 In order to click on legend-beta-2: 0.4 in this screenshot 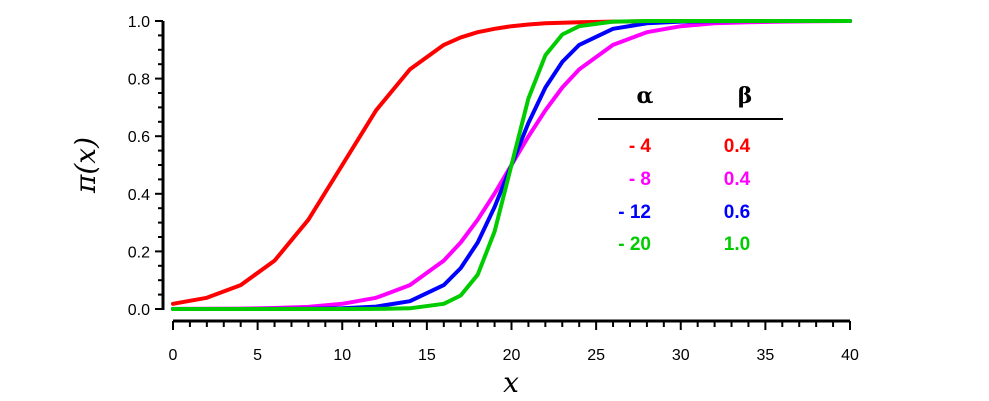, I will do `click(737, 179)`.